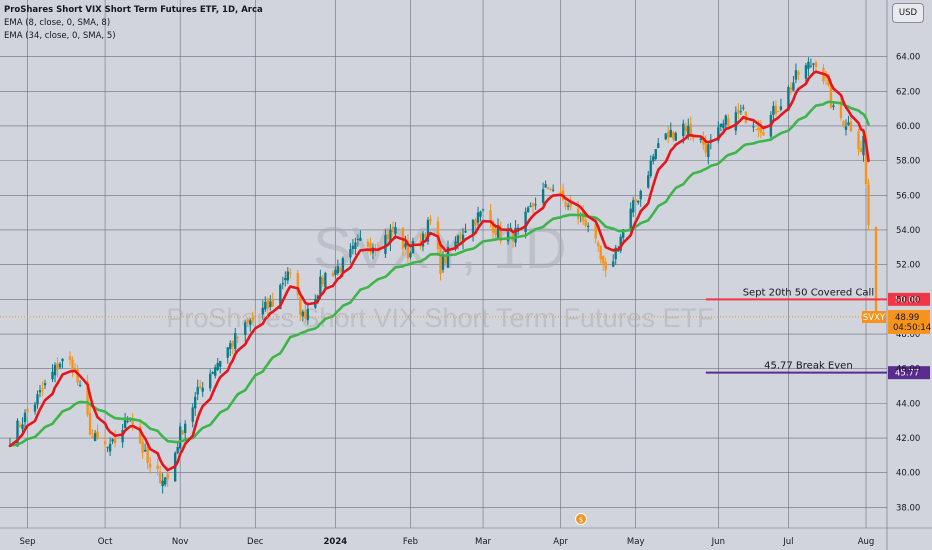 This screenshot has width=932, height=550. Describe the element at coordinates (446, 542) in the screenshot. I see `time-axis: Sep Oct Nov Dec 2024 Feb Mar Apr May Jun Jul Aug` at that location.